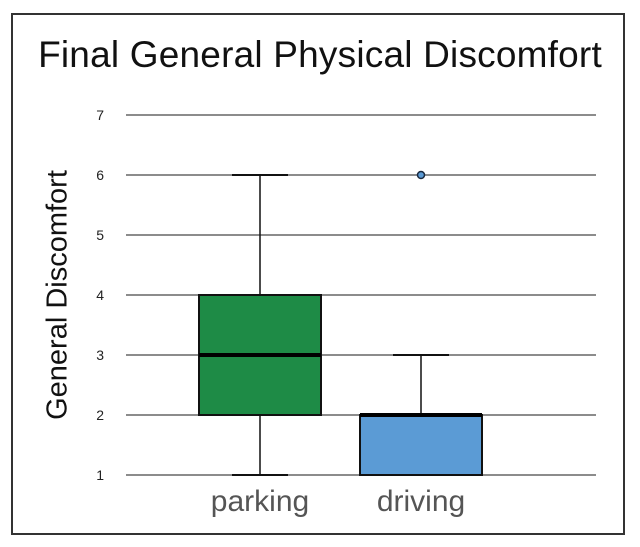  I want to click on y-tick-labels: 1 2 3 4 5 6 7, so click(100, 295).